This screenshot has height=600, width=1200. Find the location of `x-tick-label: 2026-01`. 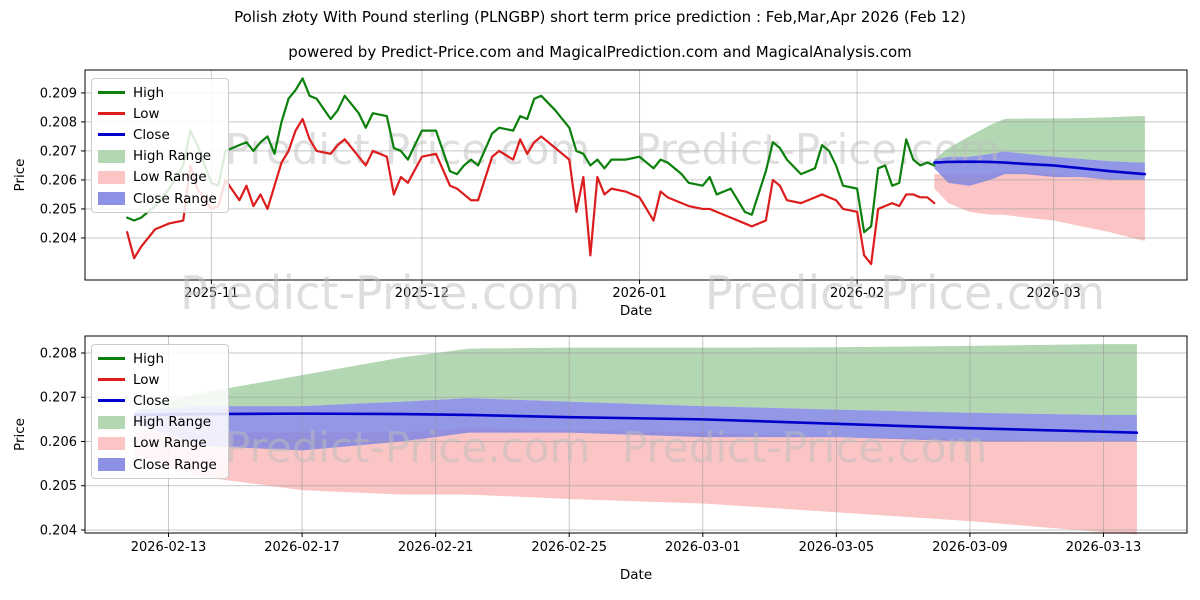

x-tick-label: 2026-01 is located at coordinates (639, 293).